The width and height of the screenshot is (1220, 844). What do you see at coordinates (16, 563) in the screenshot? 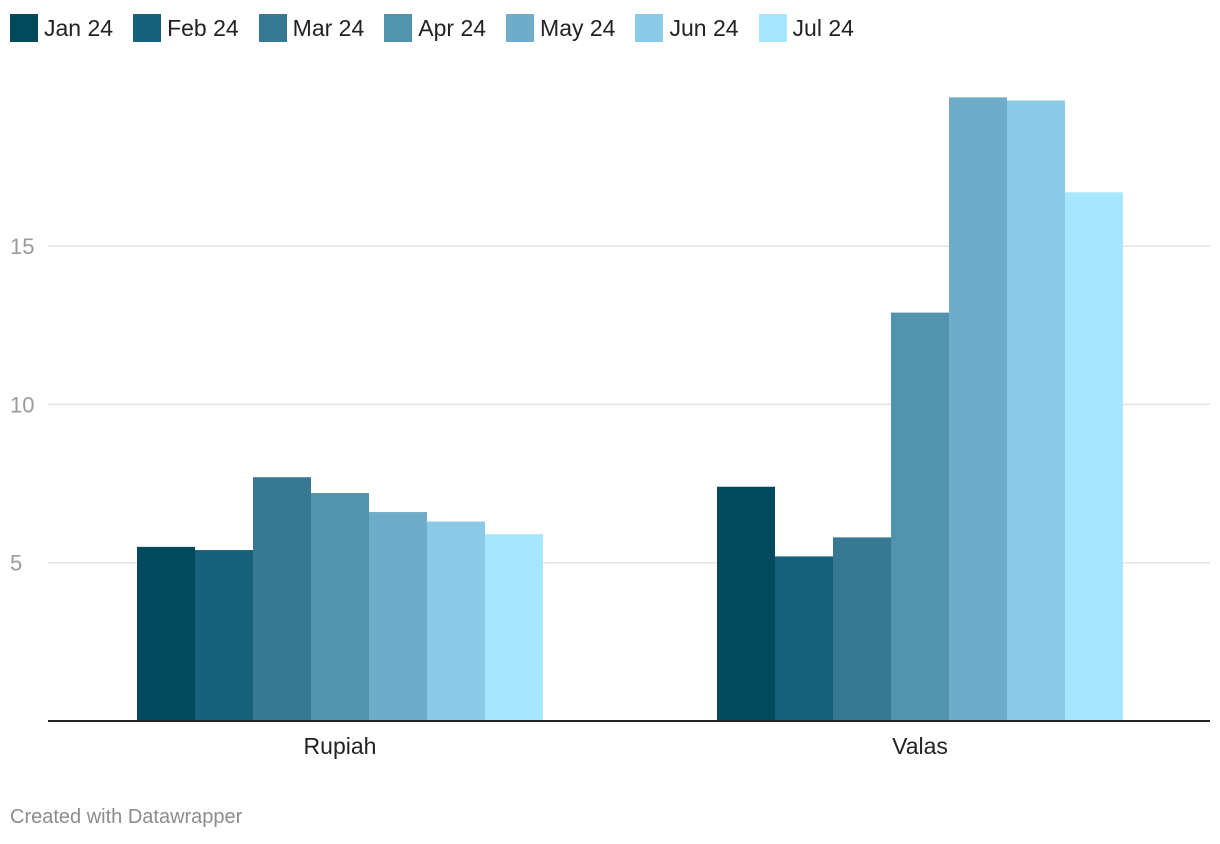
I see `y-tick-label: 5` at bounding box center [16, 563].